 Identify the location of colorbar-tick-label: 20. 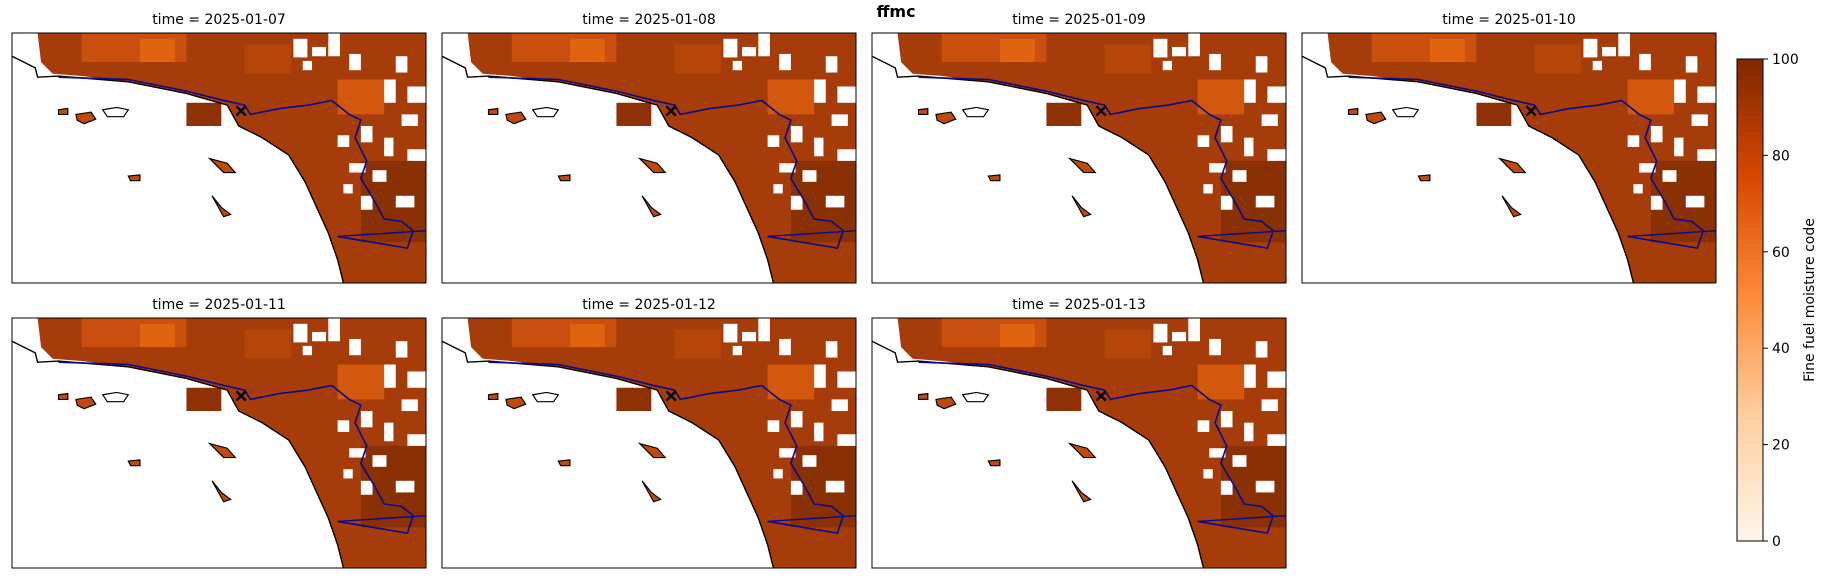
(1781, 446).